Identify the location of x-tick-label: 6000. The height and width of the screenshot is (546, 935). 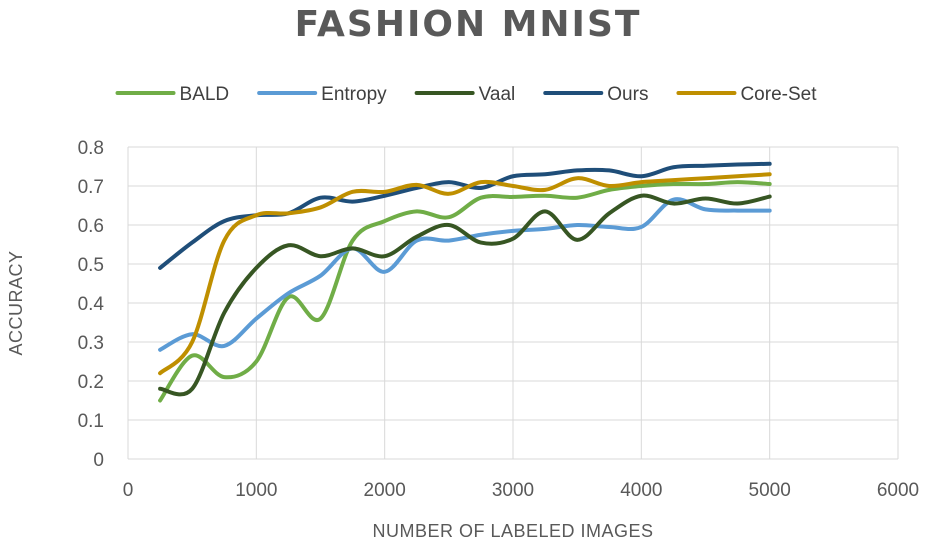
(898, 490).